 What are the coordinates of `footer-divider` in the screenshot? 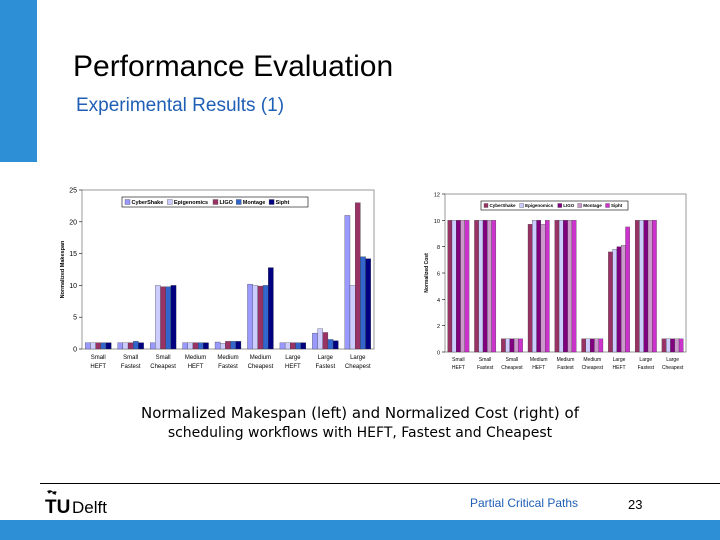 It's located at (380, 483).